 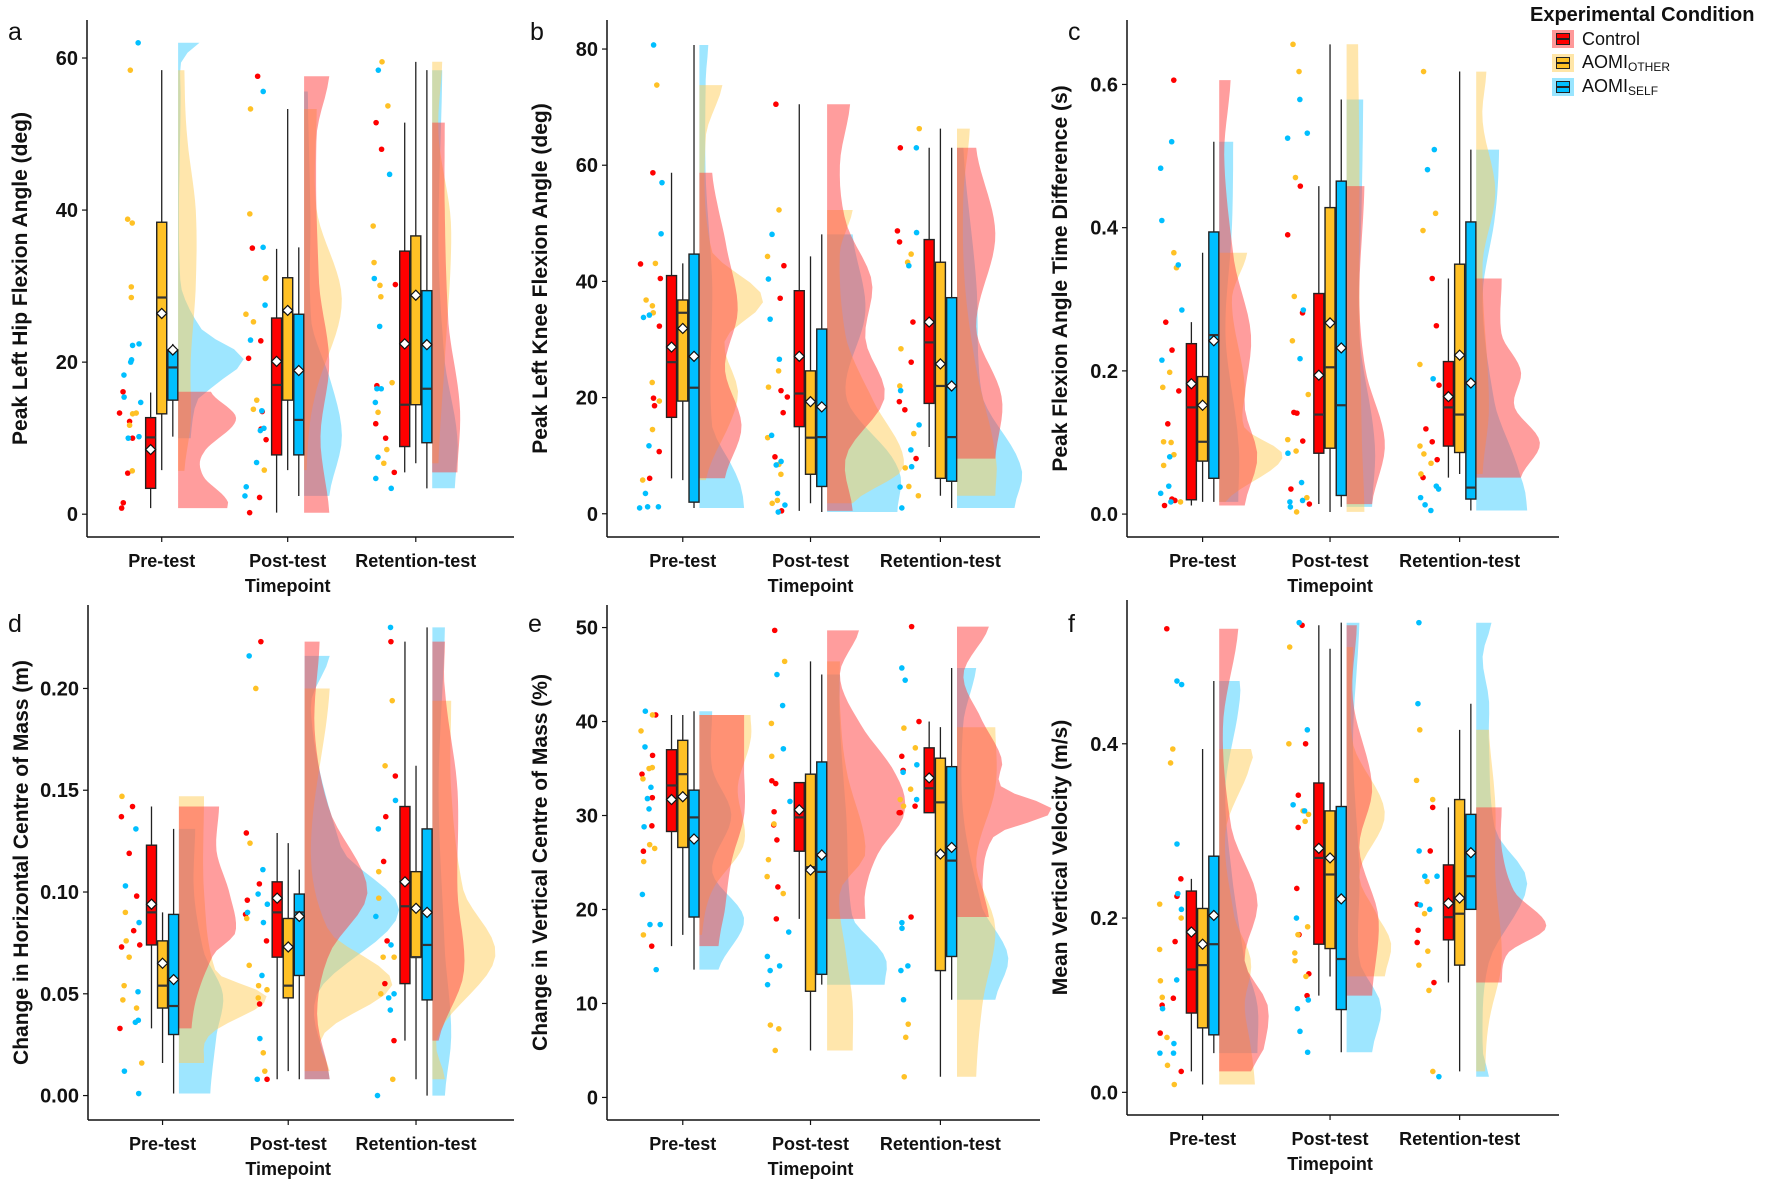 What do you see at coordinates (1104, 919) in the screenshot?
I see `y-tick-label: 0.2` at bounding box center [1104, 919].